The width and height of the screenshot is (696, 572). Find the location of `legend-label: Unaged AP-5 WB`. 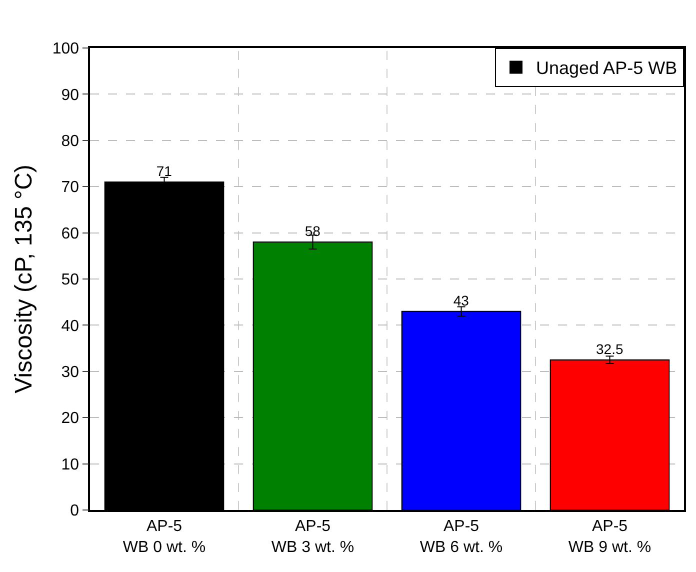

legend-label: Unaged AP-5 WB is located at coordinates (607, 68).